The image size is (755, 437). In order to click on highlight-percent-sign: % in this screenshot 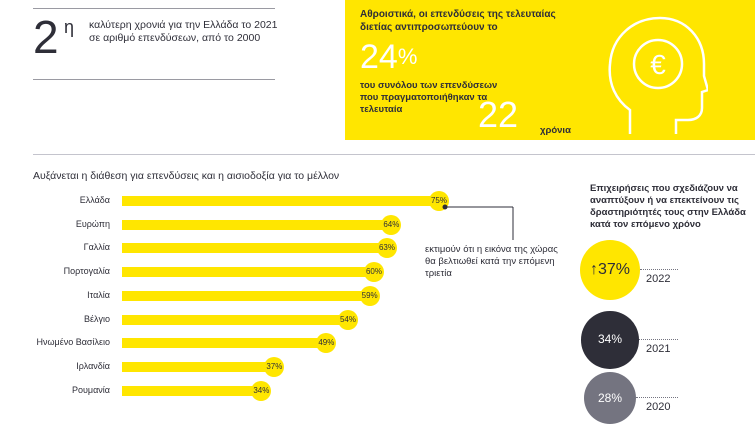, I will do `click(407, 56)`.